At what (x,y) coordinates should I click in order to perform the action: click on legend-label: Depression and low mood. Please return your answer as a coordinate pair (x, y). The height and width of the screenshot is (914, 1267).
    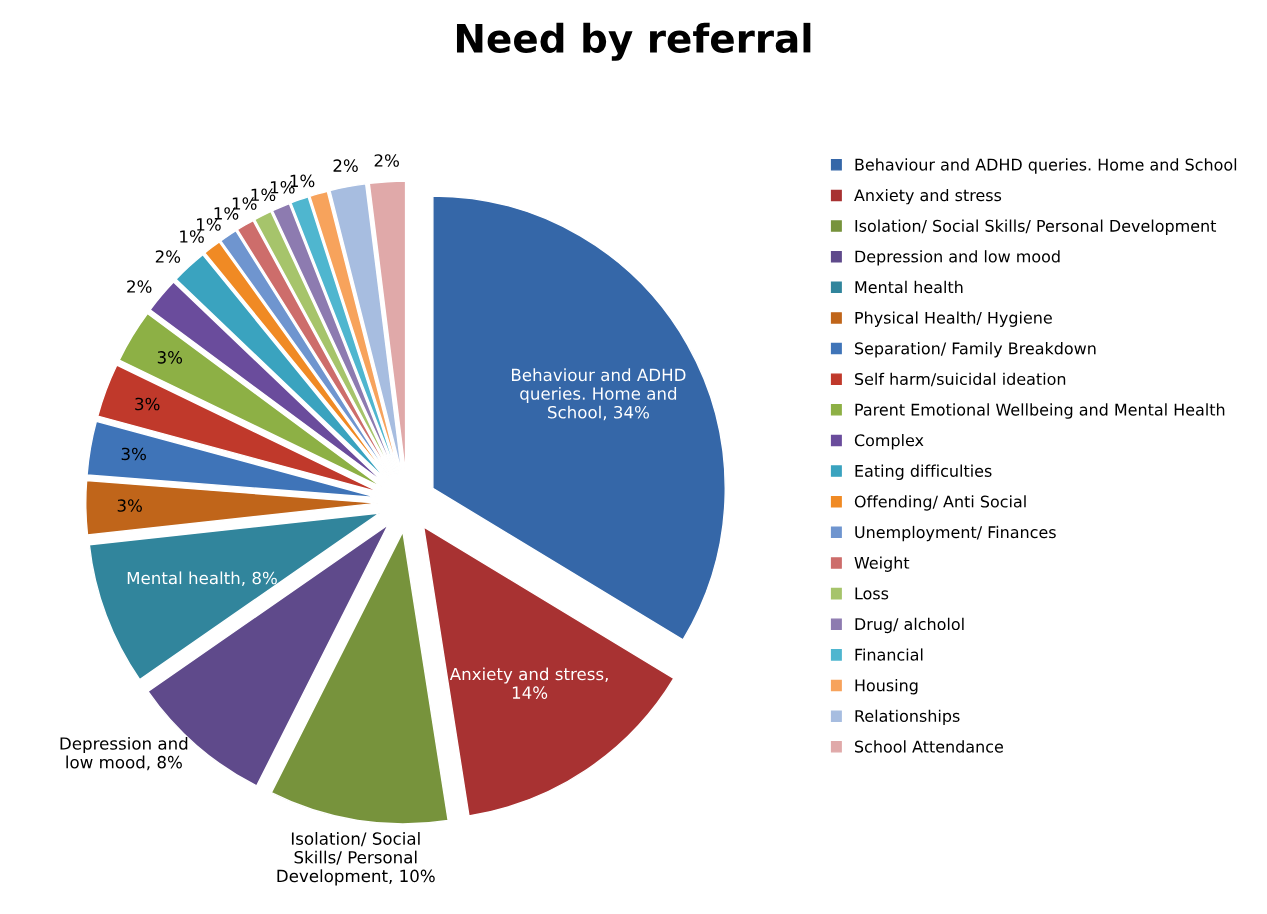
    Looking at the image, I should click on (957, 258).